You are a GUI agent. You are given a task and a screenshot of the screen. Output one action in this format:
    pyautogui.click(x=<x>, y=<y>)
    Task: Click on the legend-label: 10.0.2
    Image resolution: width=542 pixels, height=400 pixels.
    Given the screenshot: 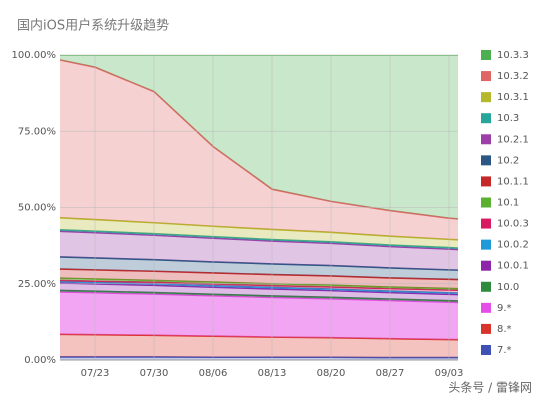 What is the action you would take?
    pyautogui.click(x=513, y=245)
    